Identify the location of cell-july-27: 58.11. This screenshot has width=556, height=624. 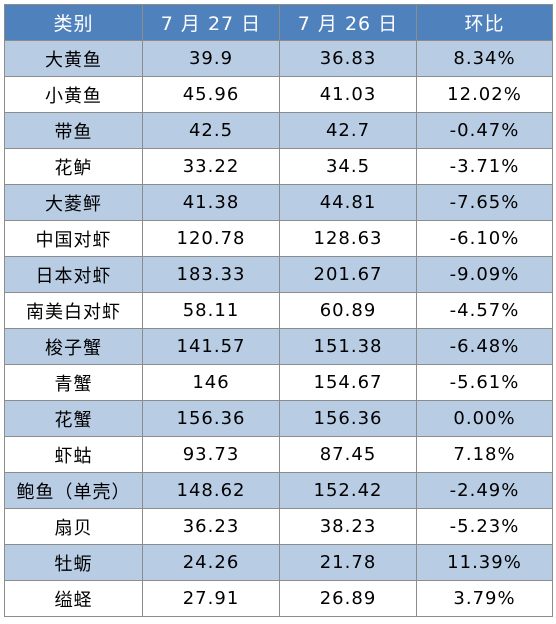
(211, 310).